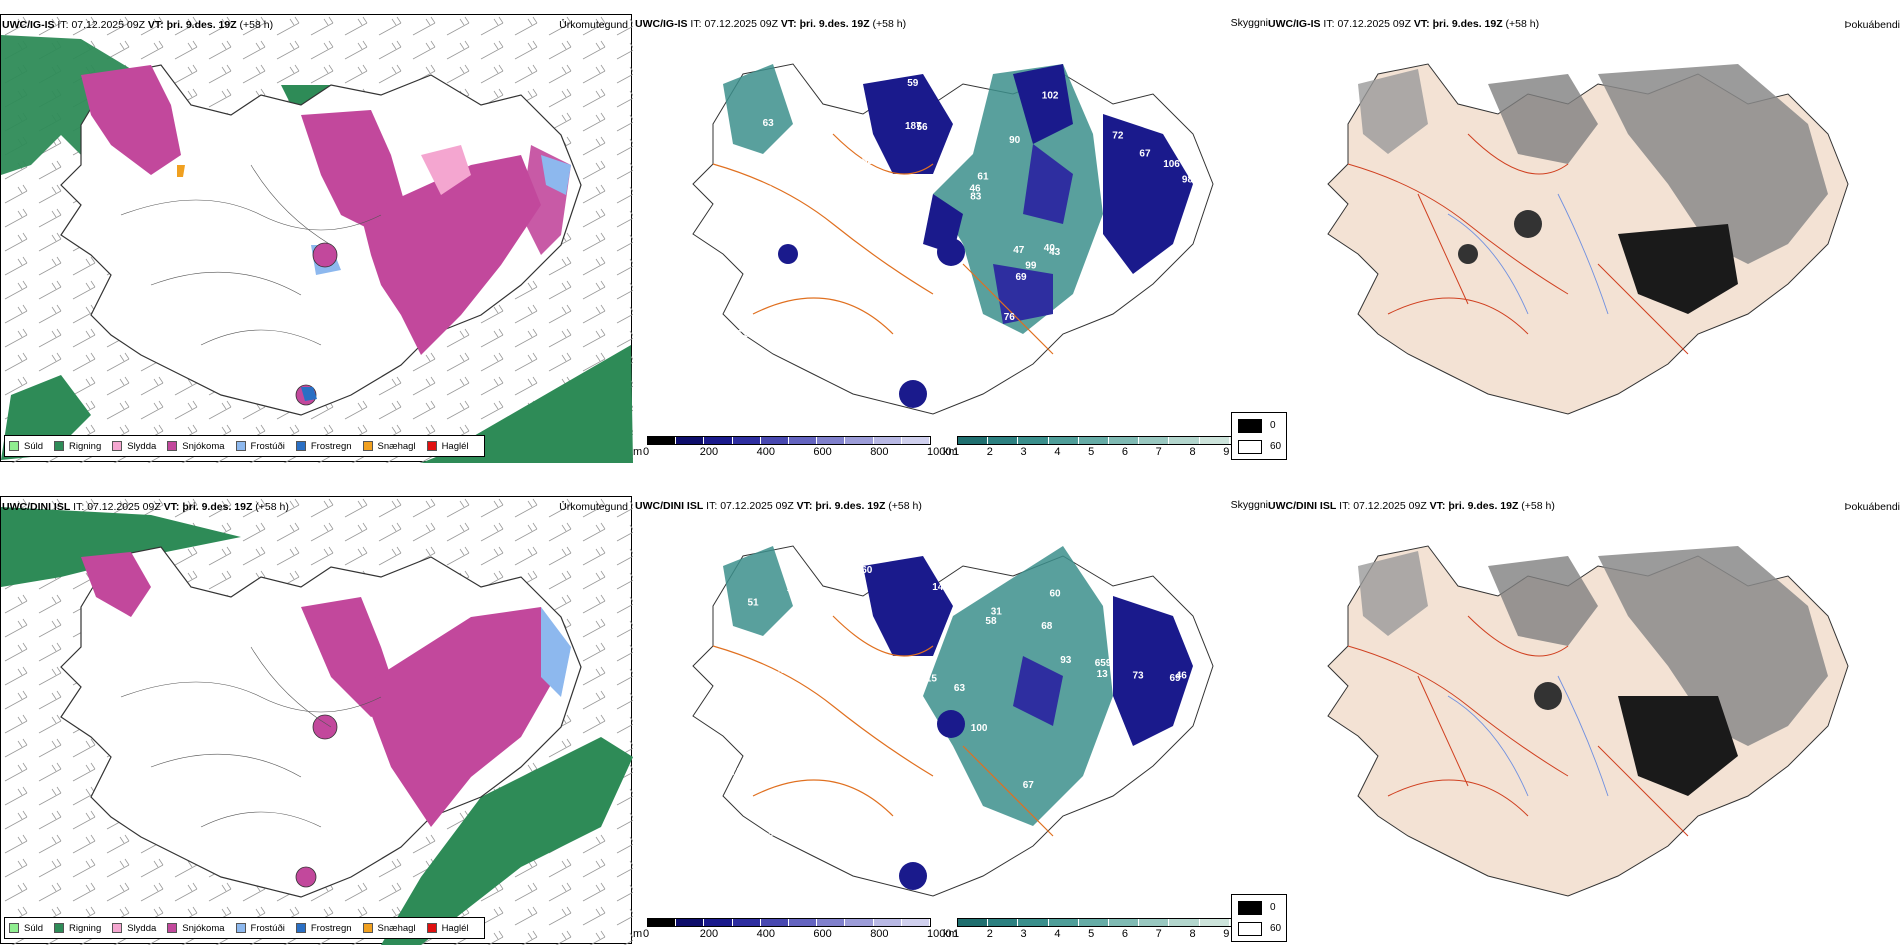 Image resolution: width=1900 pixels, height=950 pixels. I want to click on colorbar-tick-label: 200, so click(709, 934).